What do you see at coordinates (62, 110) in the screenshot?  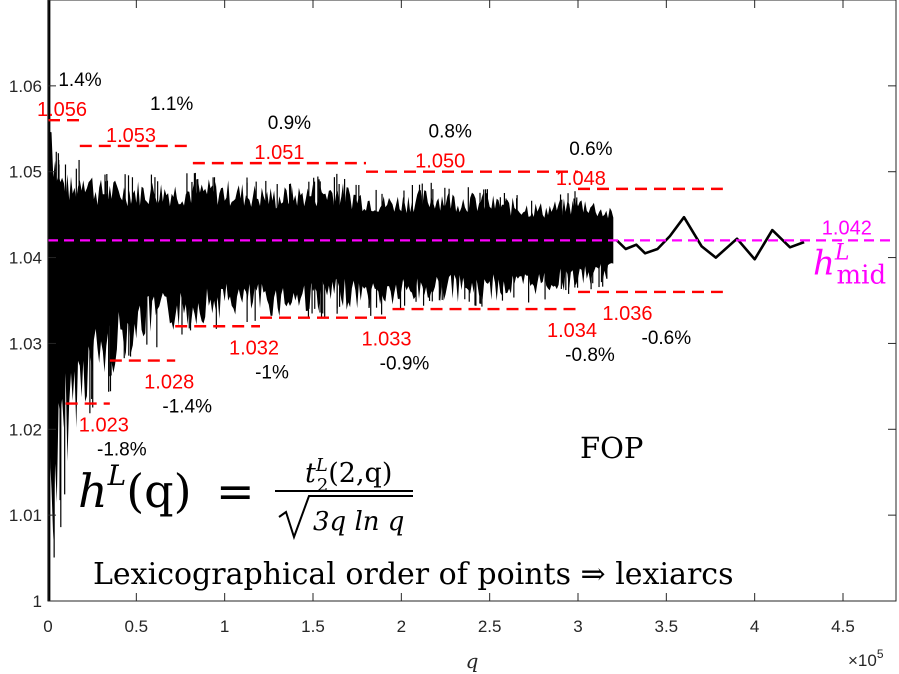 I see `upper-bound-value: 1.056` at bounding box center [62, 110].